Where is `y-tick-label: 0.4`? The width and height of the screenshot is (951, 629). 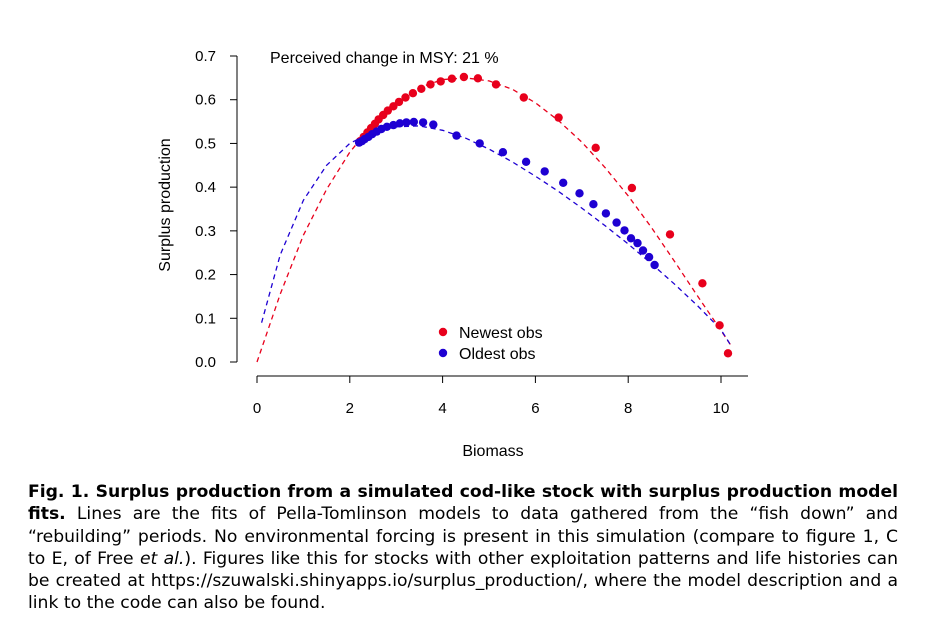
y-tick-label: 0.4 is located at coordinates (205, 187).